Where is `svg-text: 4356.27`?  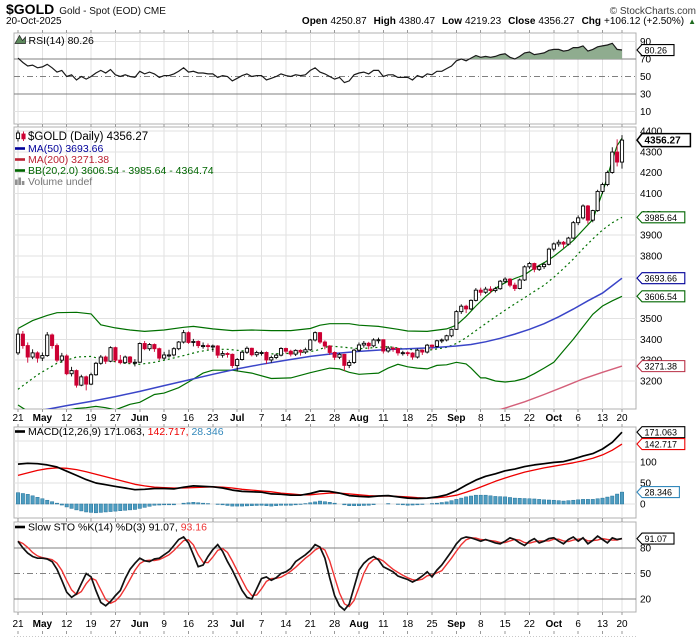 svg-text: 4356.27 is located at coordinates (663, 141).